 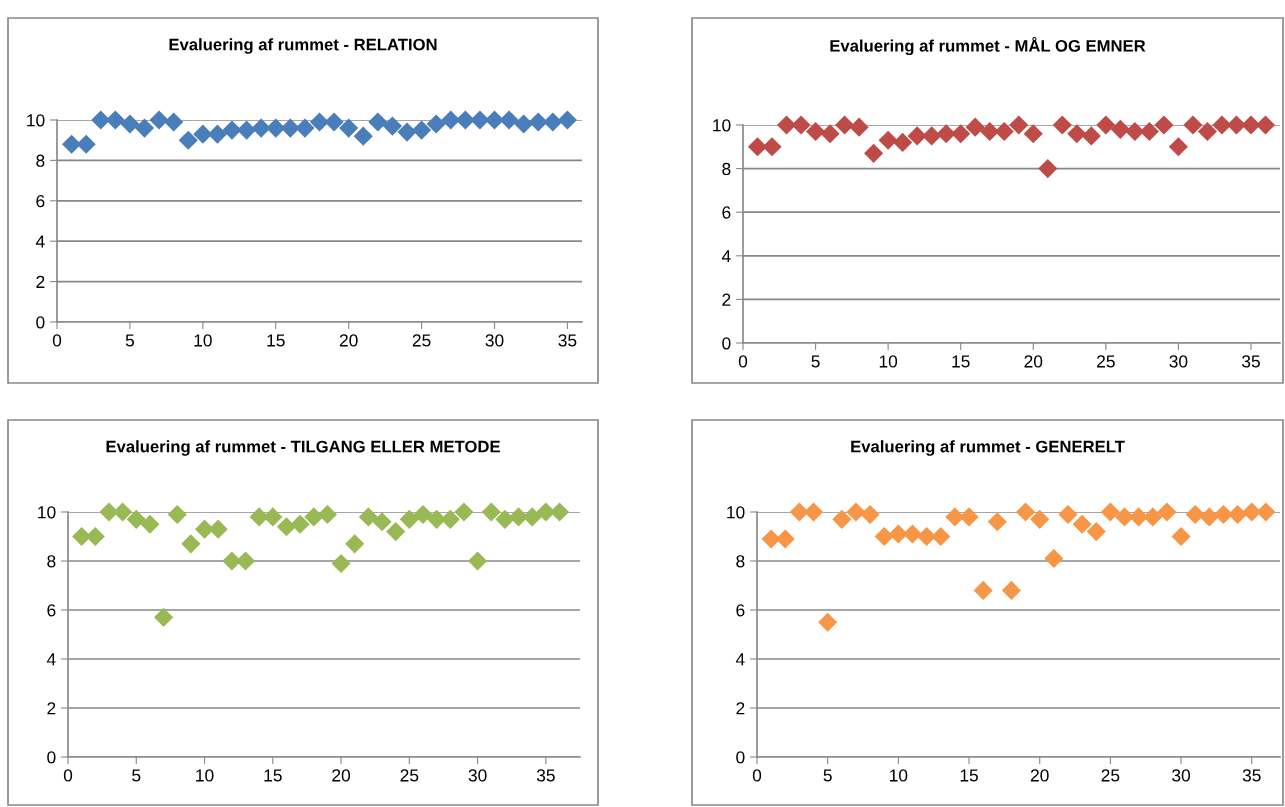 What do you see at coordinates (36, 120) in the screenshot?
I see `y-tick-label: 10` at bounding box center [36, 120].